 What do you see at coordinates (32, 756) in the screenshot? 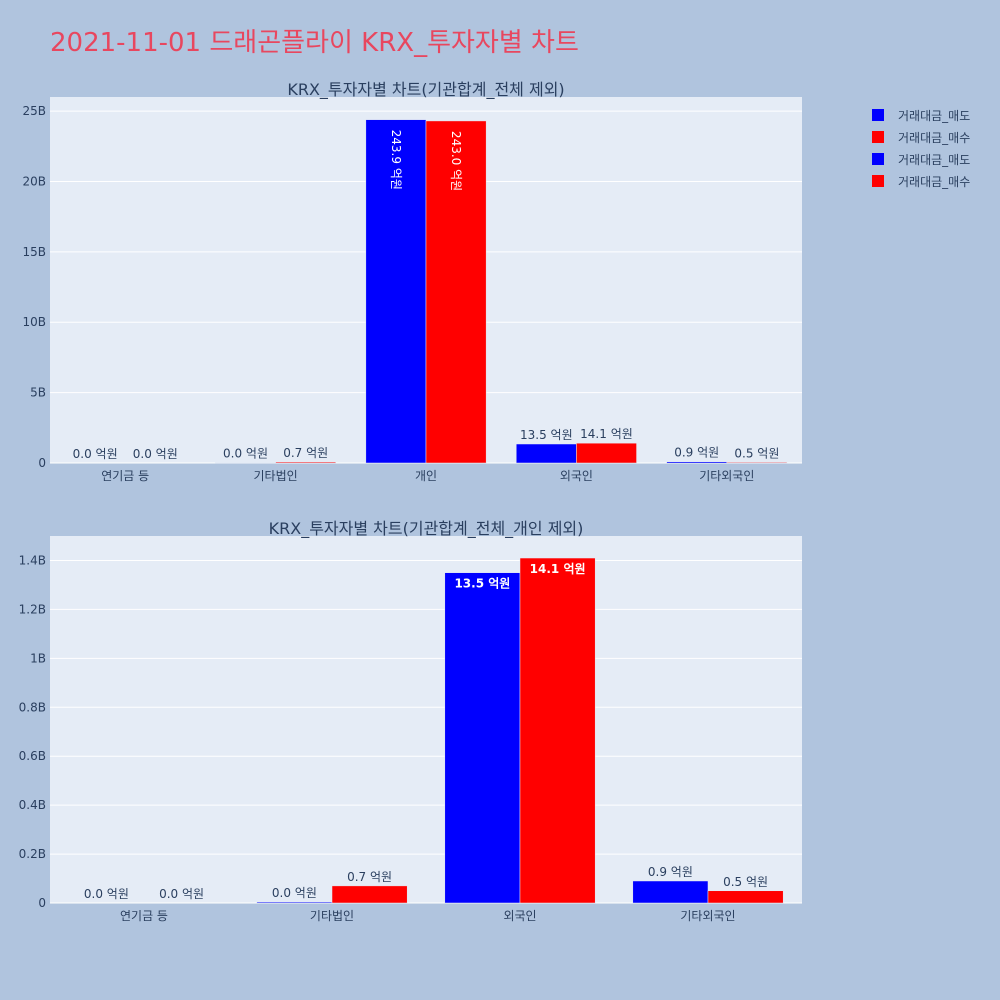
I see `y-tick-label: 0.6B` at bounding box center [32, 756].